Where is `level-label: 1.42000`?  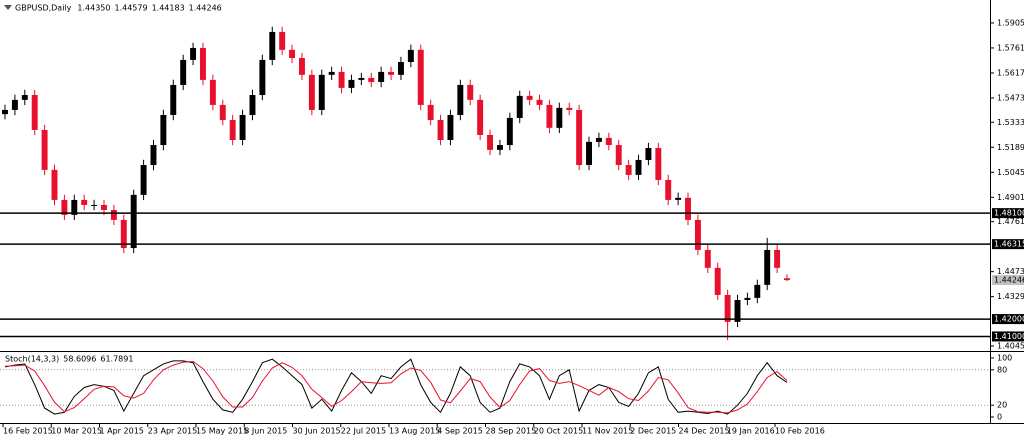 level-label: 1.42000 is located at coordinates (1009, 319).